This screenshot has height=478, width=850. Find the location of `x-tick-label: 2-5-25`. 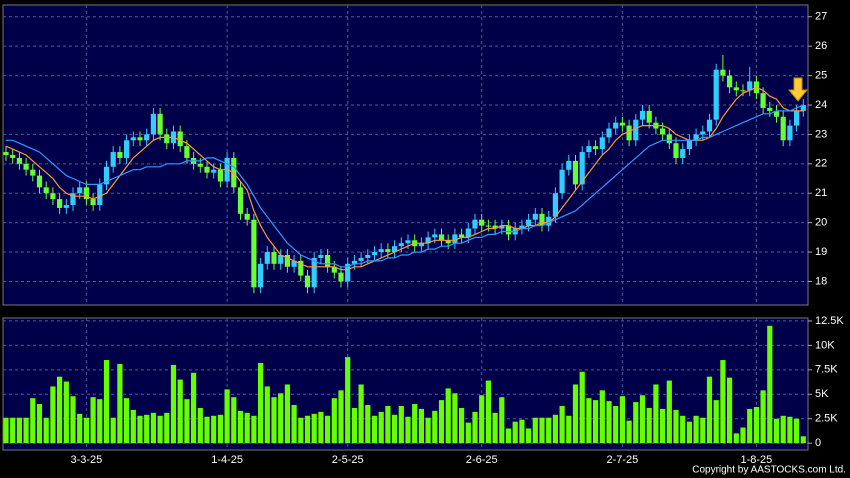

x-tick-label: 2-5-25 is located at coordinates (348, 460).